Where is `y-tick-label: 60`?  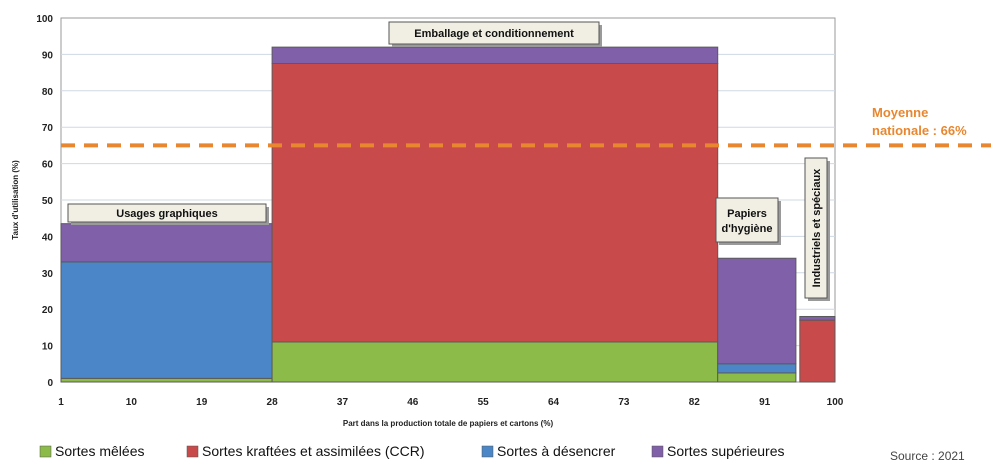
y-tick-label: 60 is located at coordinates (48, 165).